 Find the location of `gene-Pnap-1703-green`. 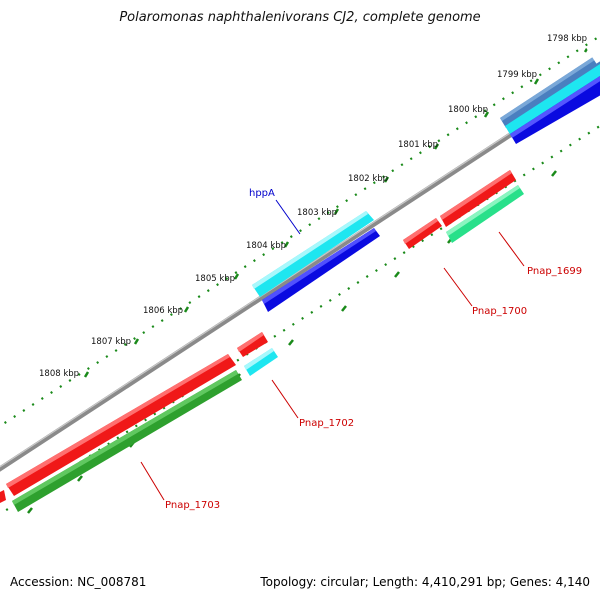

gene-Pnap-1703-green is located at coordinates (127, 441).